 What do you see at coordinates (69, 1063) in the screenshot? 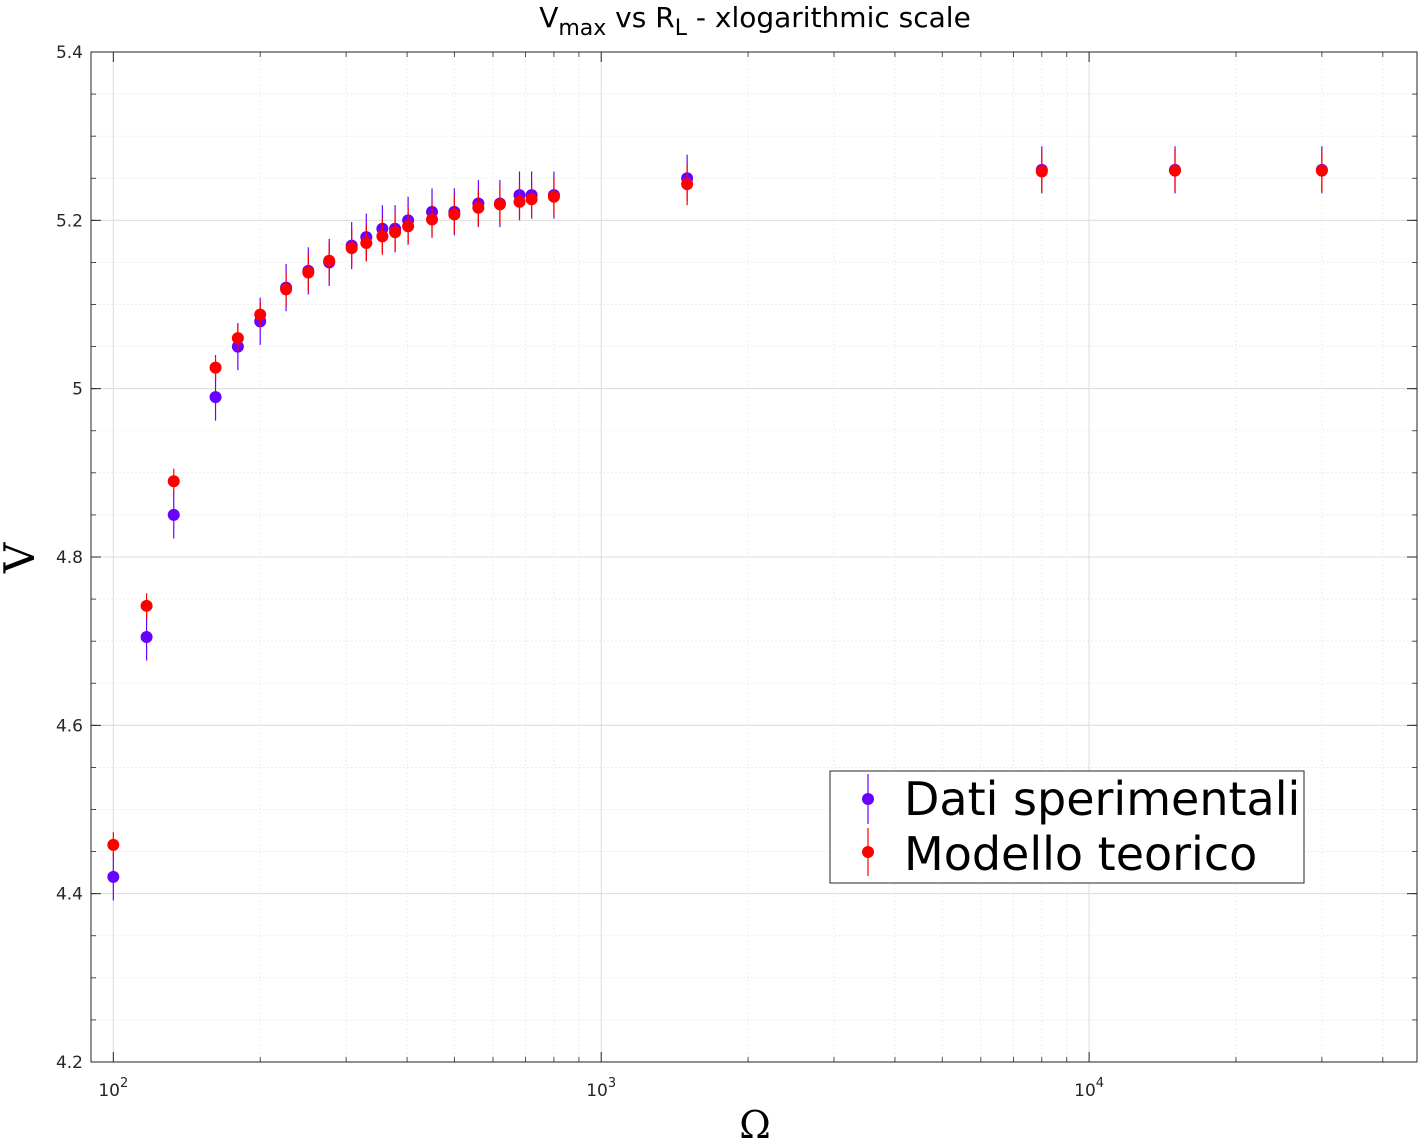
I see `y-tick-label: 4.2` at bounding box center [69, 1063].